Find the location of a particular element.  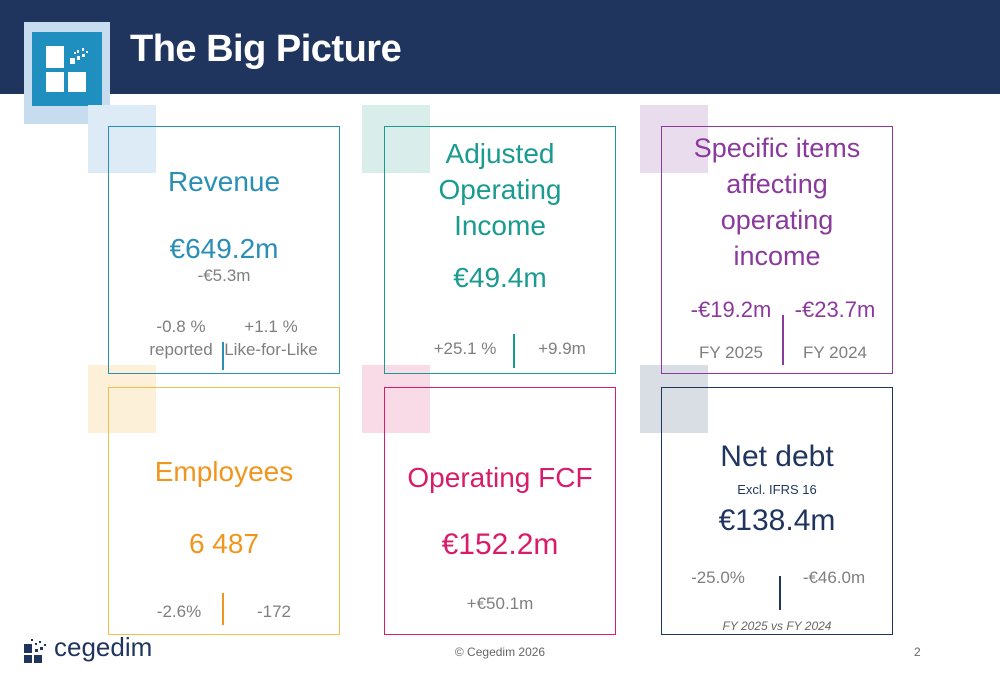

specific-label-line-4: income is located at coordinates (777, 256).